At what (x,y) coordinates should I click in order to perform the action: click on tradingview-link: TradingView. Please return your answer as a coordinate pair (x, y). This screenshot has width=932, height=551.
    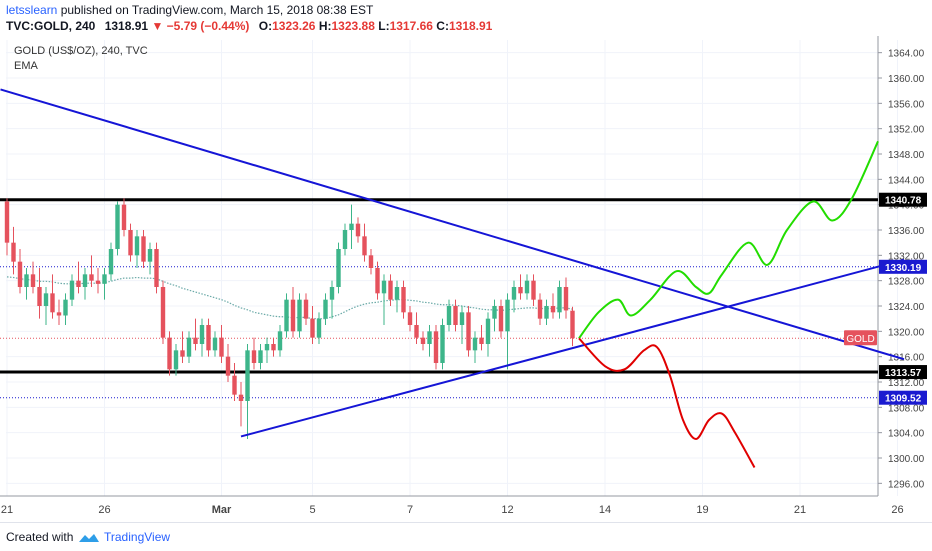
    Looking at the image, I should click on (137, 537).